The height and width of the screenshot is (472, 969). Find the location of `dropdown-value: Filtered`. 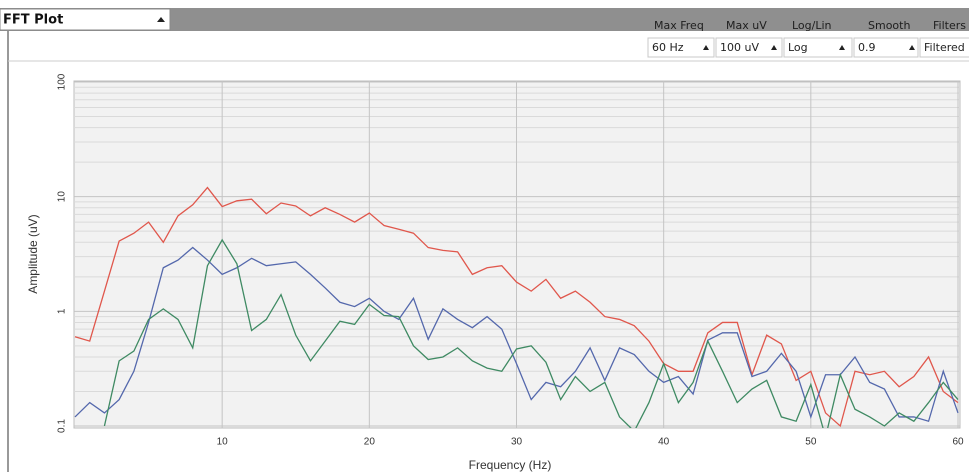

dropdown-value: Filtered is located at coordinates (944, 47).